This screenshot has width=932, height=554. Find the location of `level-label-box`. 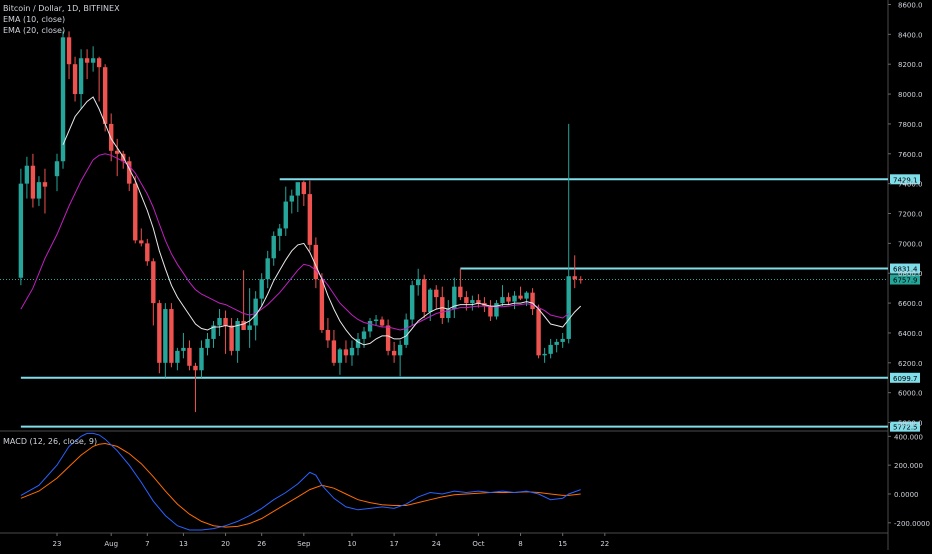

level-label-box is located at coordinates (905, 426).